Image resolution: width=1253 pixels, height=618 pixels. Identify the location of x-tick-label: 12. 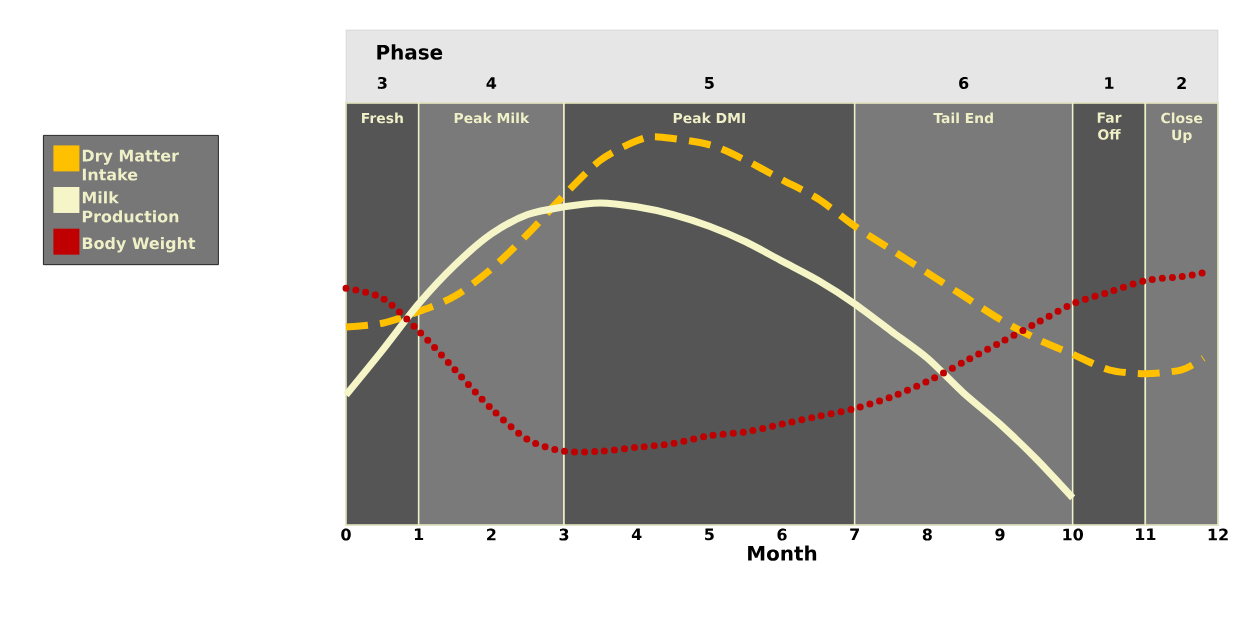
(1218, 534).